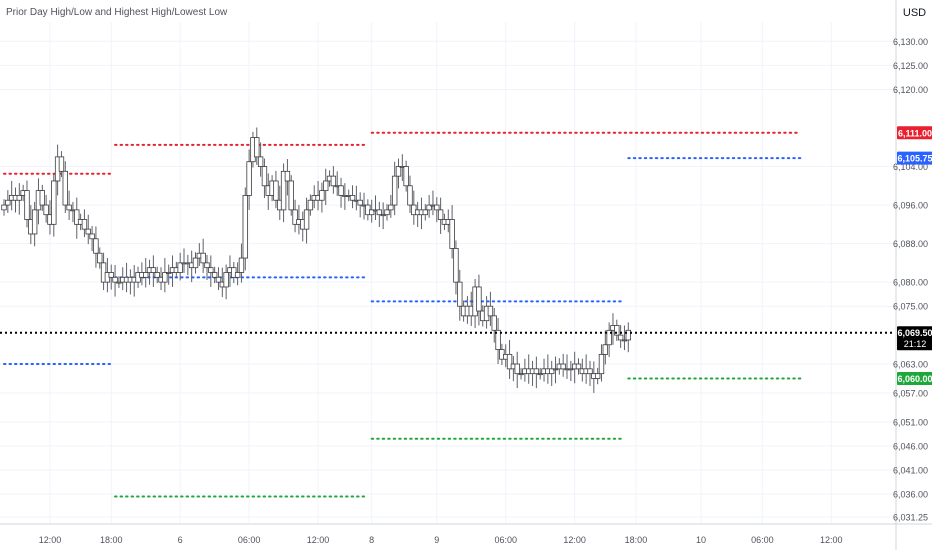 Image resolution: width=932 pixels, height=550 pixels. Describe the element at coordinates (910, 495) in the screenshot. I see `price-tick-label: 6,036.00` at that location.